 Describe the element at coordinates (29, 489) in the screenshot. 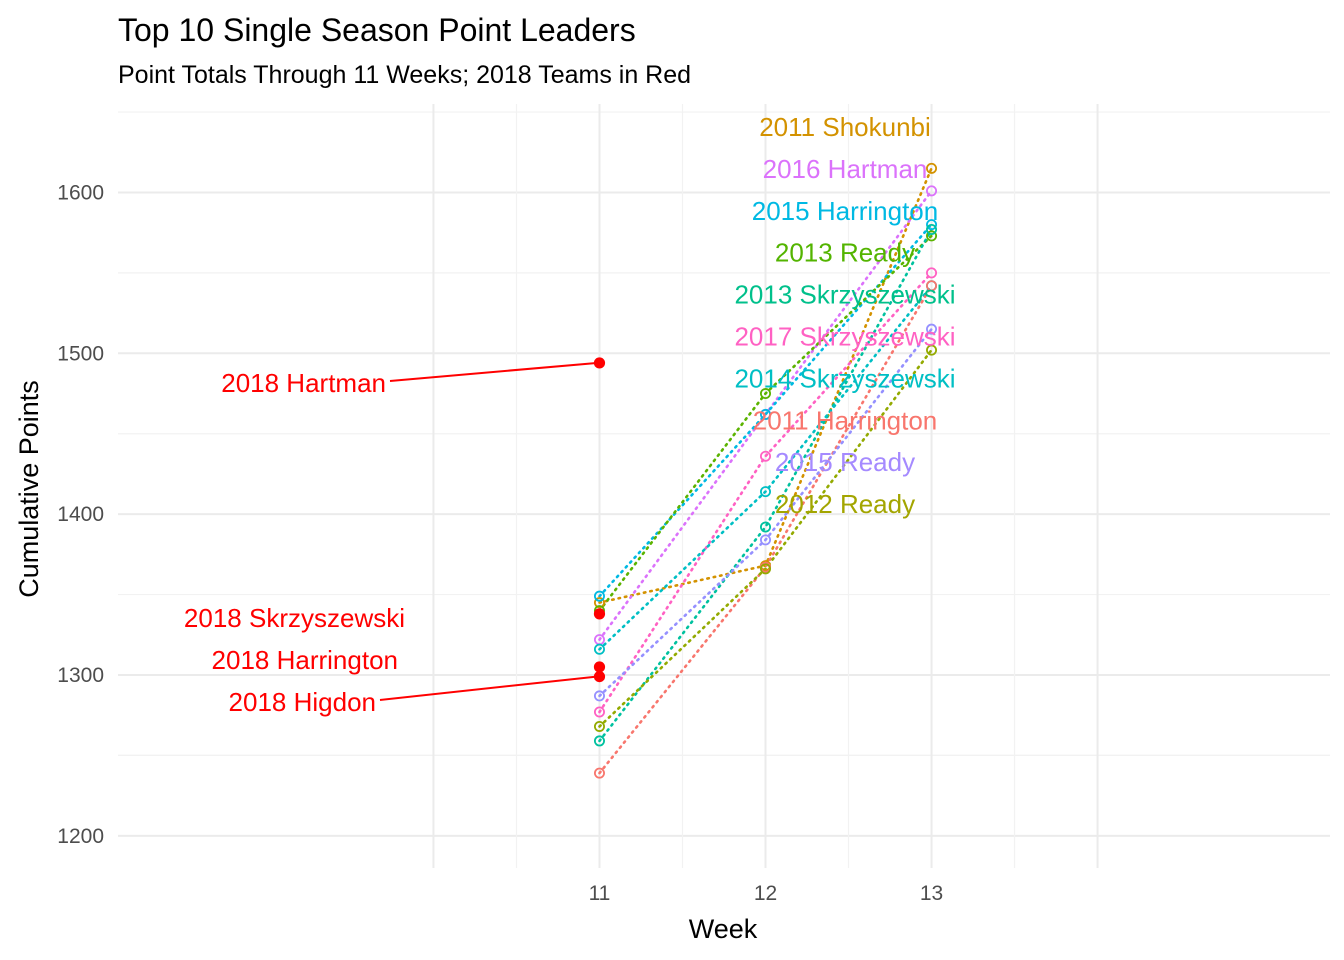

I see `y-axis-title: Cumulative Points` at that location.